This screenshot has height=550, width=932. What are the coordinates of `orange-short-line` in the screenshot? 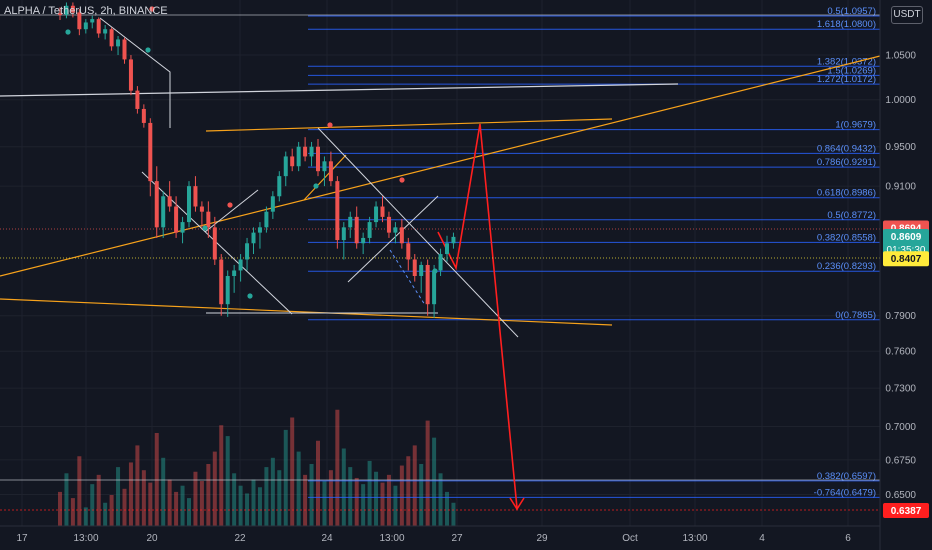 It's located at (325, 177).